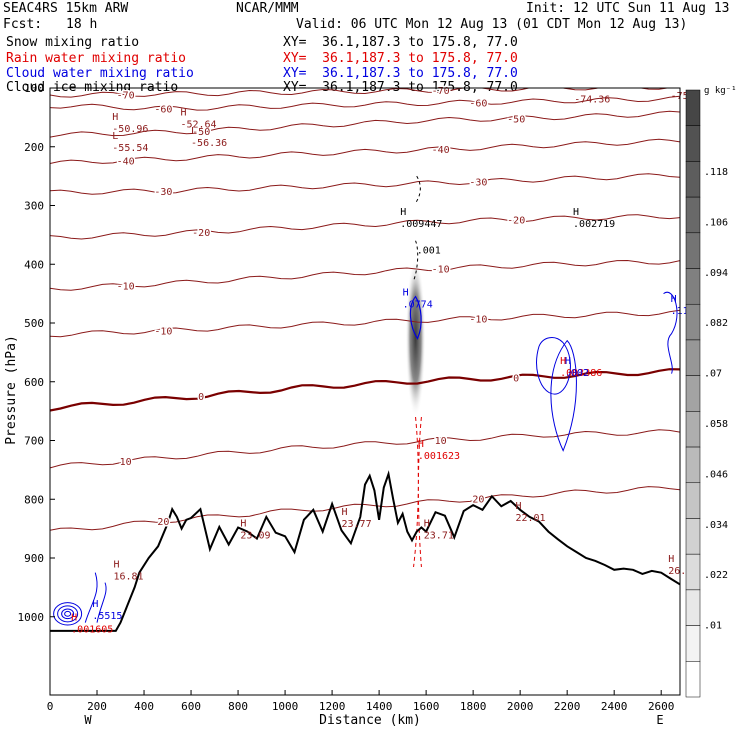 Image resolution: width=740 pixels, height=740 pixels. I want to click on temperature-extremum-value: 23.77, so click(356, 524).